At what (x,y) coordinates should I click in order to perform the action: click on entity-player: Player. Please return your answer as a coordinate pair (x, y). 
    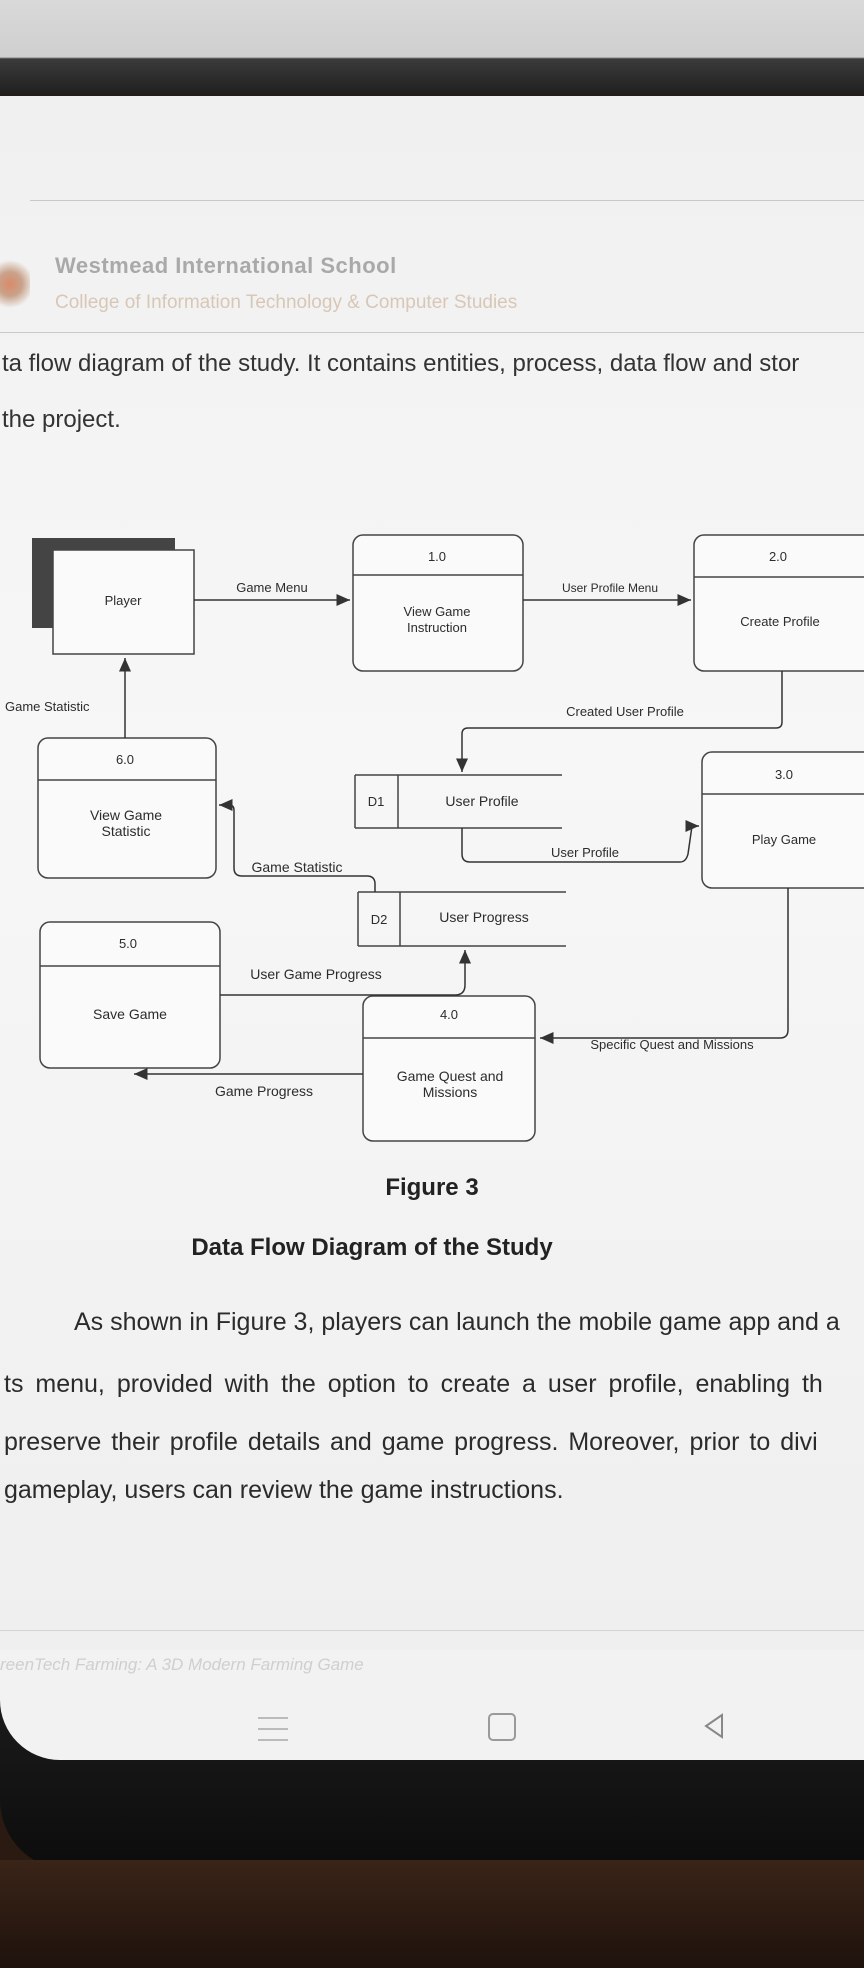
    Looking at the image, I should click on (113, 596).